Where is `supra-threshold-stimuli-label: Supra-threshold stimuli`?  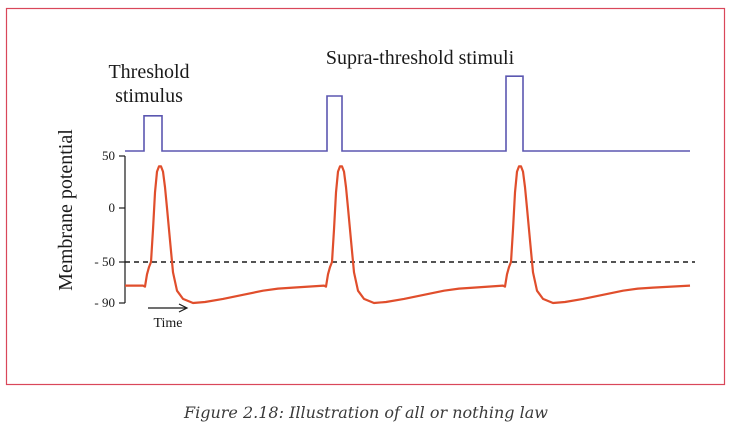
supra-threshold-stimuli-label: Supra-threshold stimuli is located at coordinates (420, 58).